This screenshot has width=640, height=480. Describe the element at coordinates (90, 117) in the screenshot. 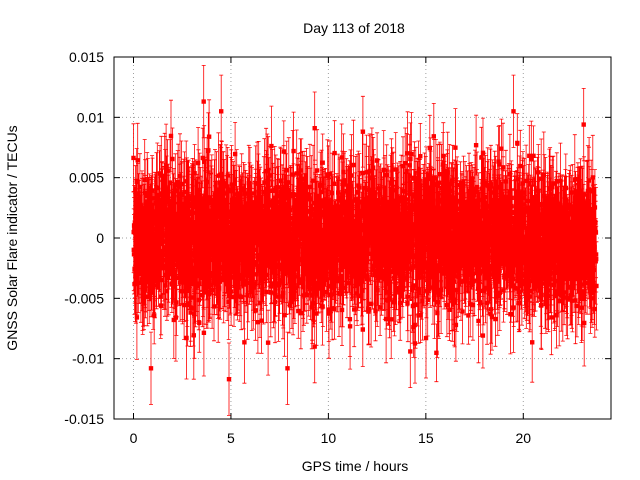

I see `y-tick-label: 0.01` at that location.